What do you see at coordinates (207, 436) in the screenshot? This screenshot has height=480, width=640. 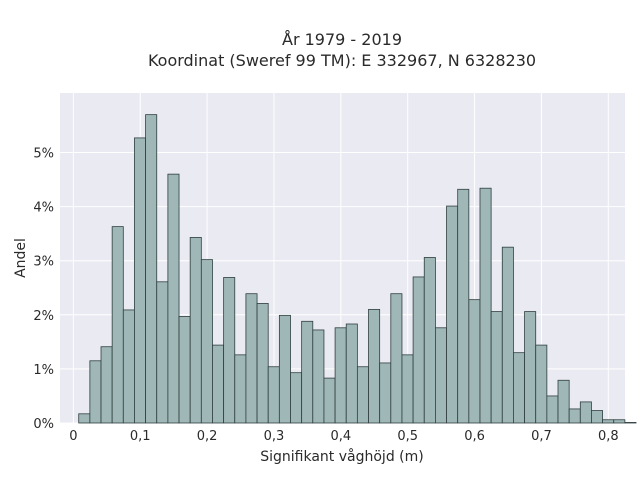 I see `x-tick-label-2: 0,2` at bounding box center [207, 436].